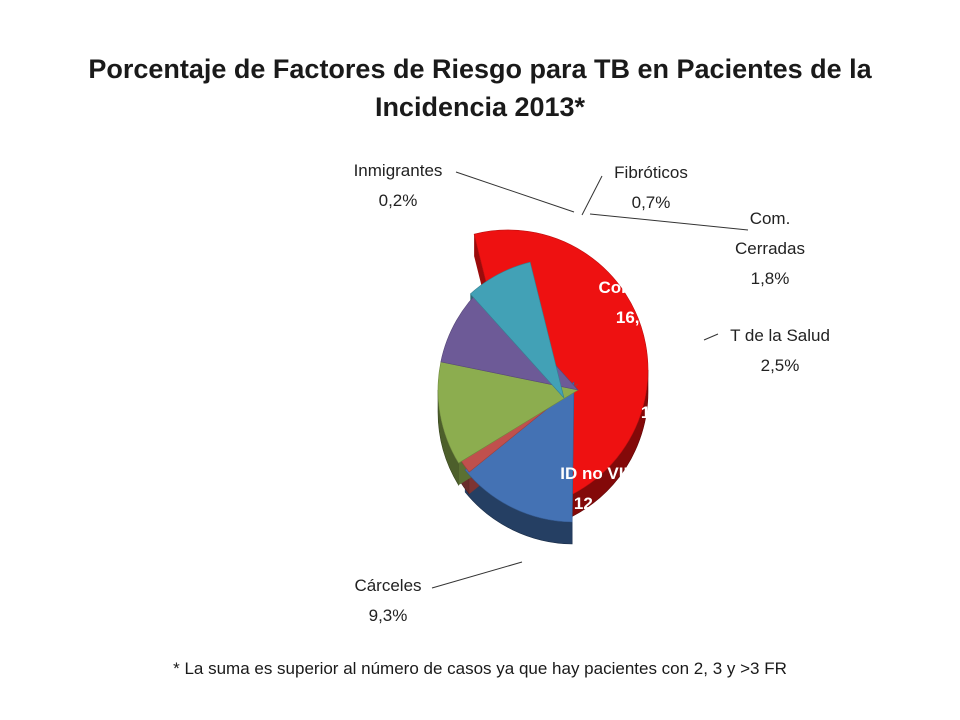  I want to click on slice-label-inmigrantes: Inmigrantes, so click(398, 170).